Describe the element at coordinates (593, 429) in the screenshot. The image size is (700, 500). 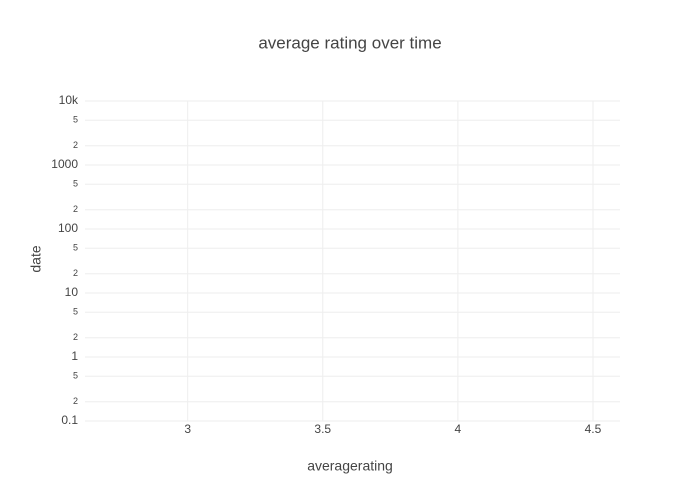
I see `x-tick-label: 4.5` at that location.